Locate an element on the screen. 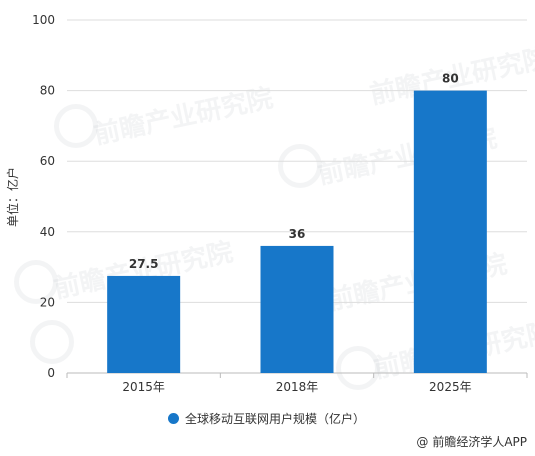 Image resolution: width=535 pixels, height=456 pixels. y-tick-label: 100 is located at coordinates (43, 20).